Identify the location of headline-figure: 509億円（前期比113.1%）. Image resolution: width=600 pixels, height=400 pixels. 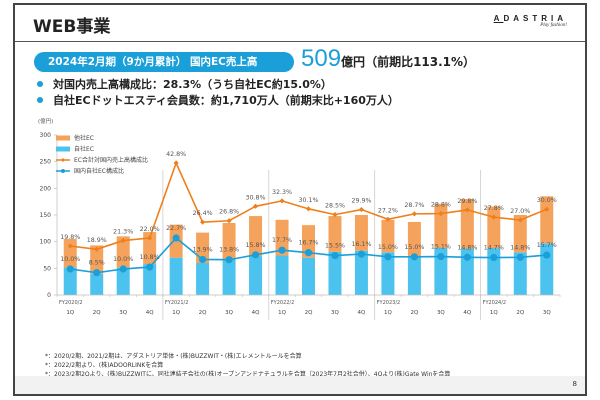
(388, 59).